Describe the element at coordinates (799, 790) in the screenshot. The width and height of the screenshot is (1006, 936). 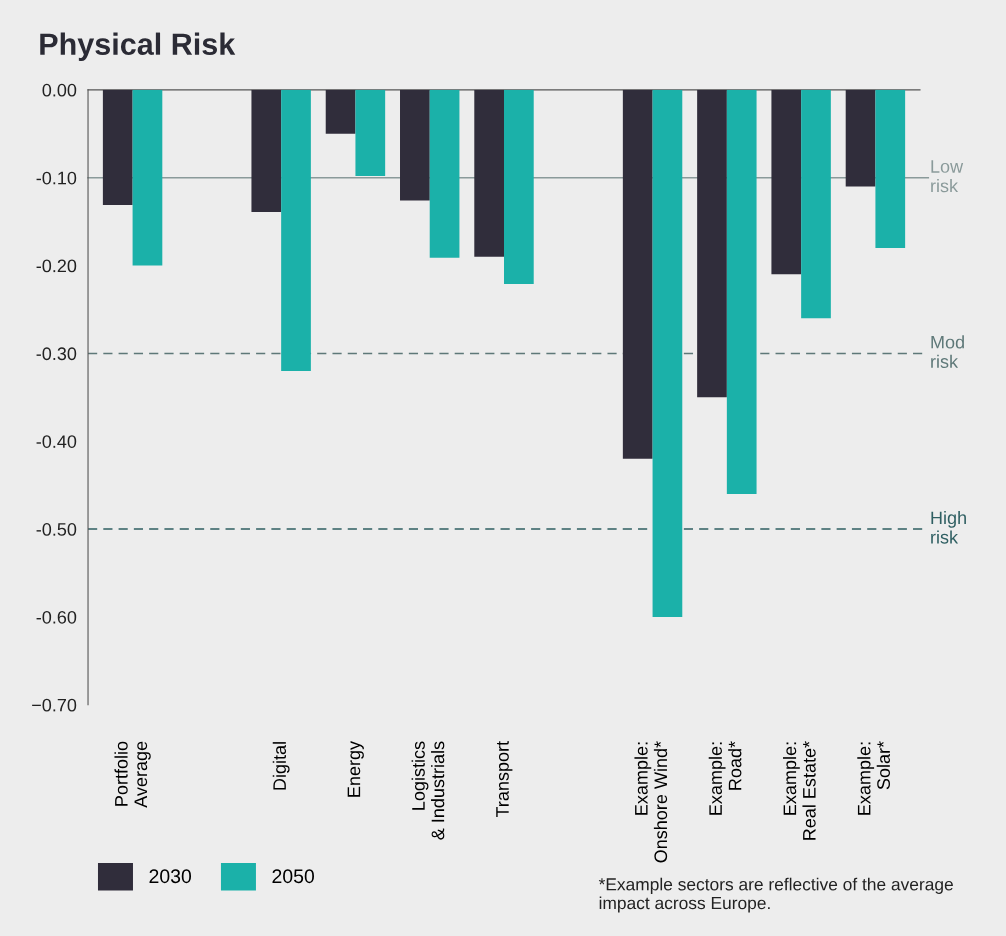
I see `x-tick-label: Example: Real Estate*` at that location.